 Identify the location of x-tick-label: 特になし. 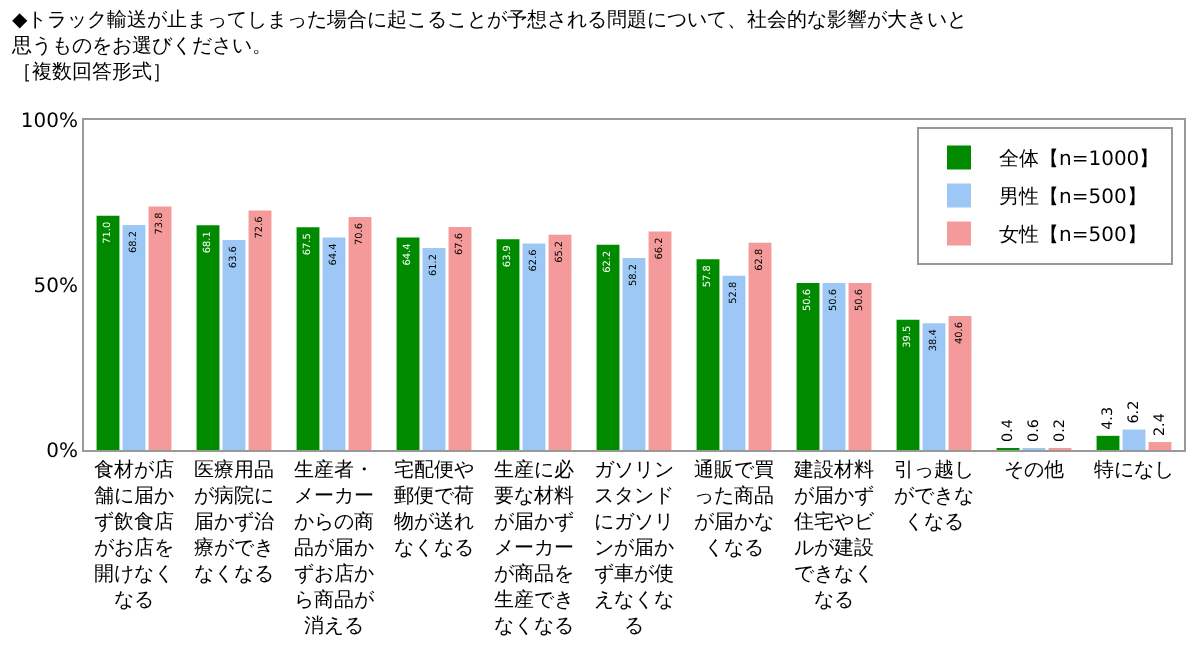
(1134, 470).